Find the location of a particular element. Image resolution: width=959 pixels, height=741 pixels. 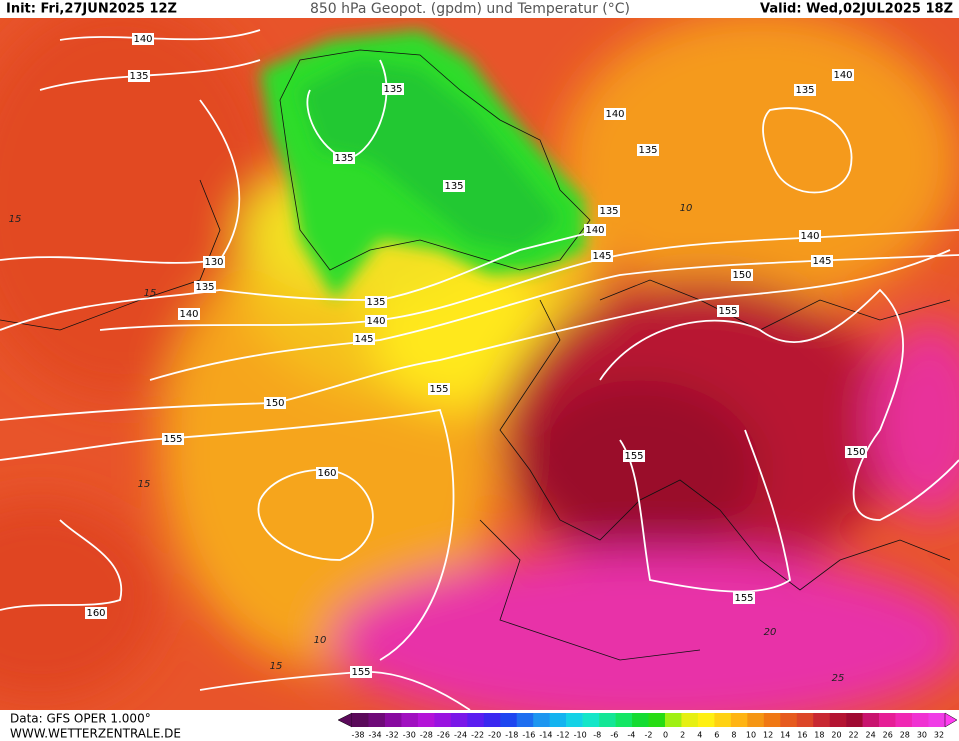

valid-time: Valid: Wed,02JUL2025 18Z is located at coordinates (856, 9).